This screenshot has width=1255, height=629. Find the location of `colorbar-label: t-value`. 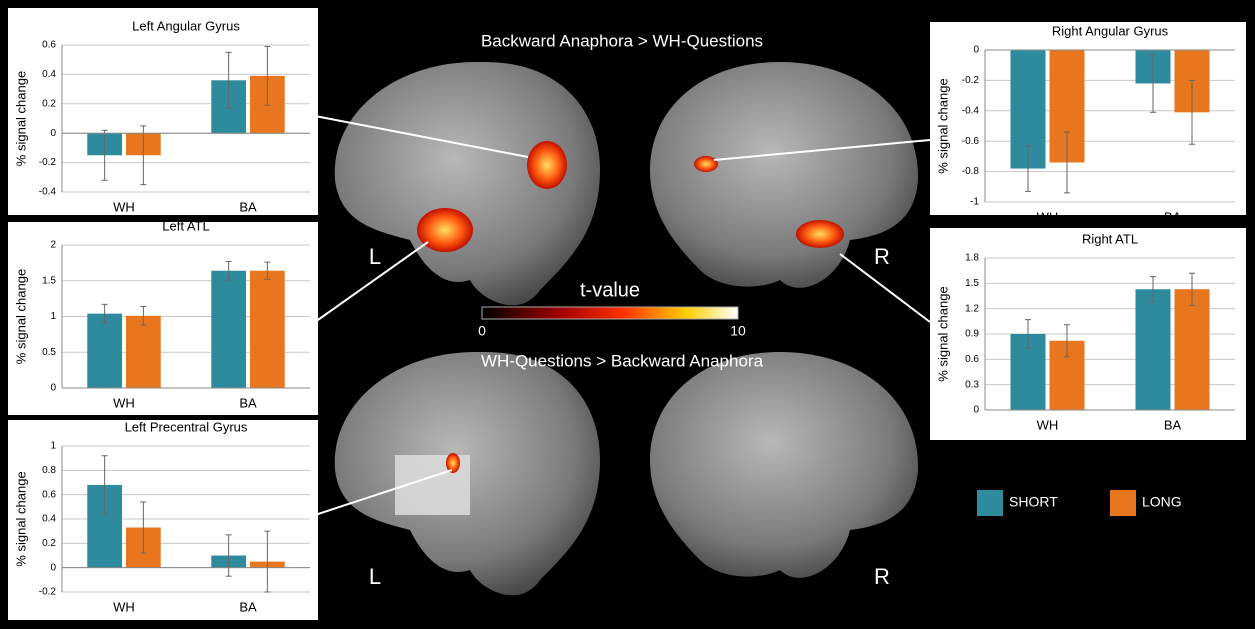

colorbar-label: t-value is located at coordinates (610, 290).